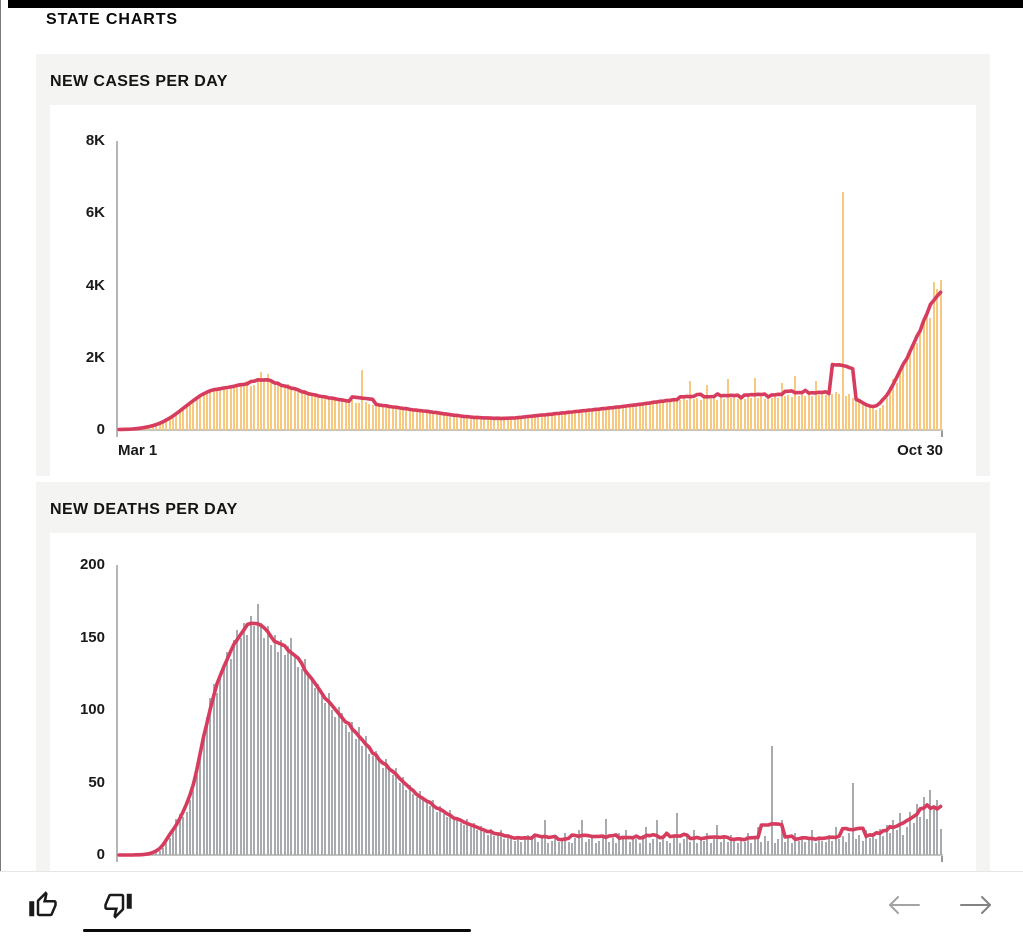  Describe the element at coordinates (95, 285) in the screenshot. I see `y-tick-label: 4K` at that location.